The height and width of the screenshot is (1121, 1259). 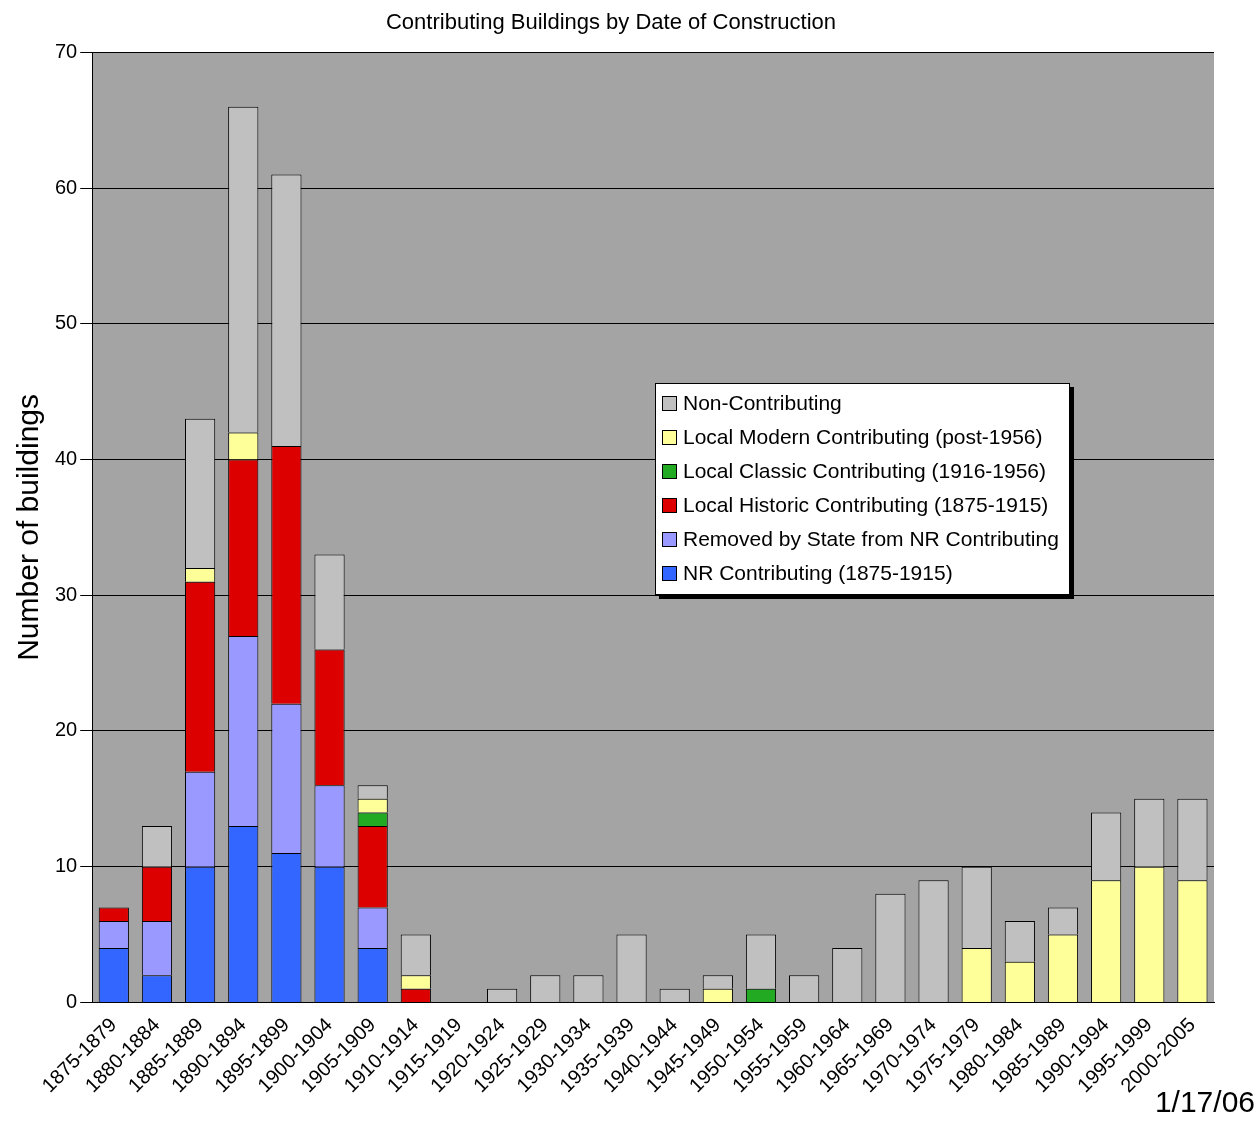 What do you see at coordinates (72, 1000) in the screenshot?
I see `y-tick-label: 0` at bounding box center [72, 1000].